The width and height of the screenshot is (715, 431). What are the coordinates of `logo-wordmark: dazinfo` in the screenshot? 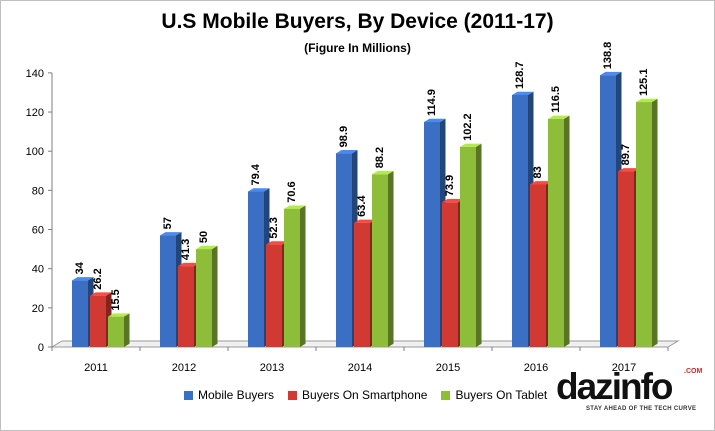 It's located at (631, 387).